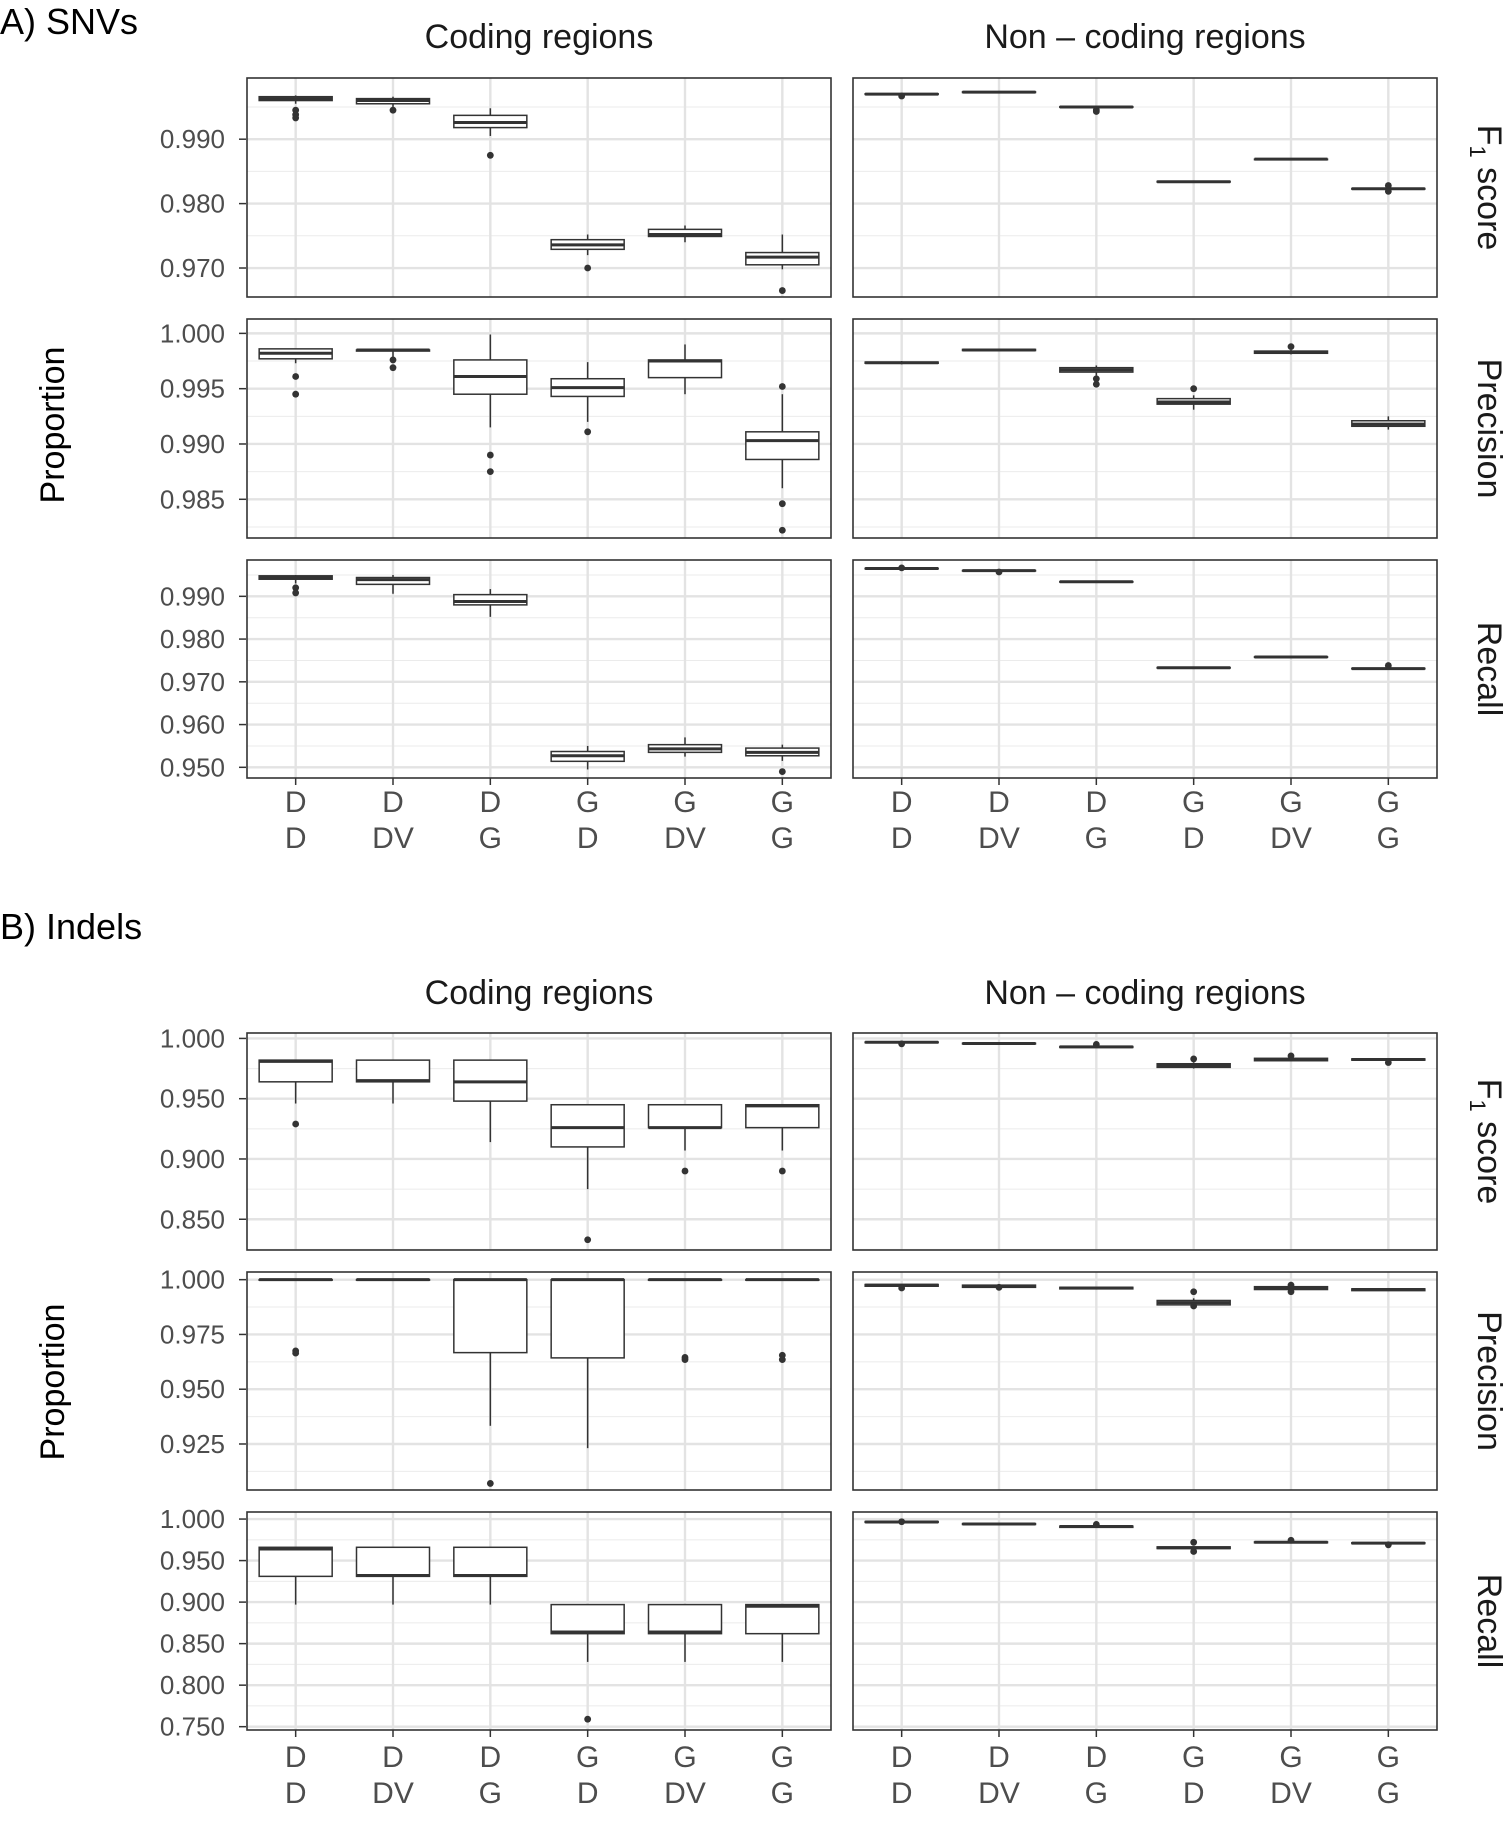  Describe the element at coordinates (192, 596) in the screenshot. I see `y-tick-label: 0.990` at that location.